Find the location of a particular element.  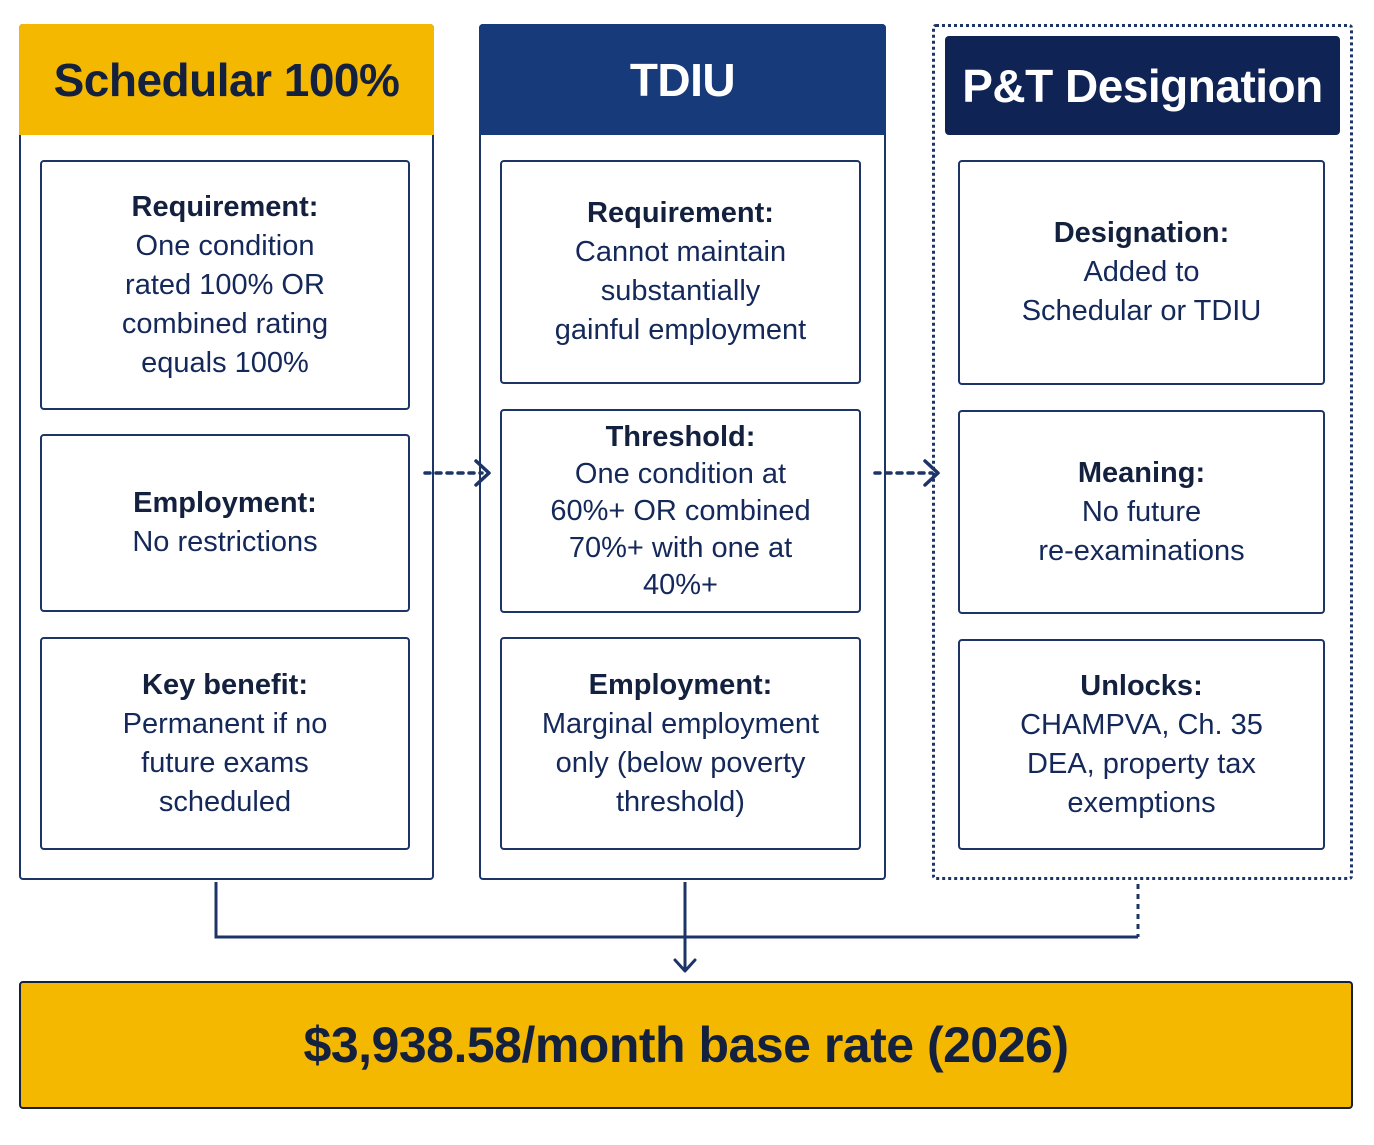

schedular-connector-line is located at coordinates (607, 910).